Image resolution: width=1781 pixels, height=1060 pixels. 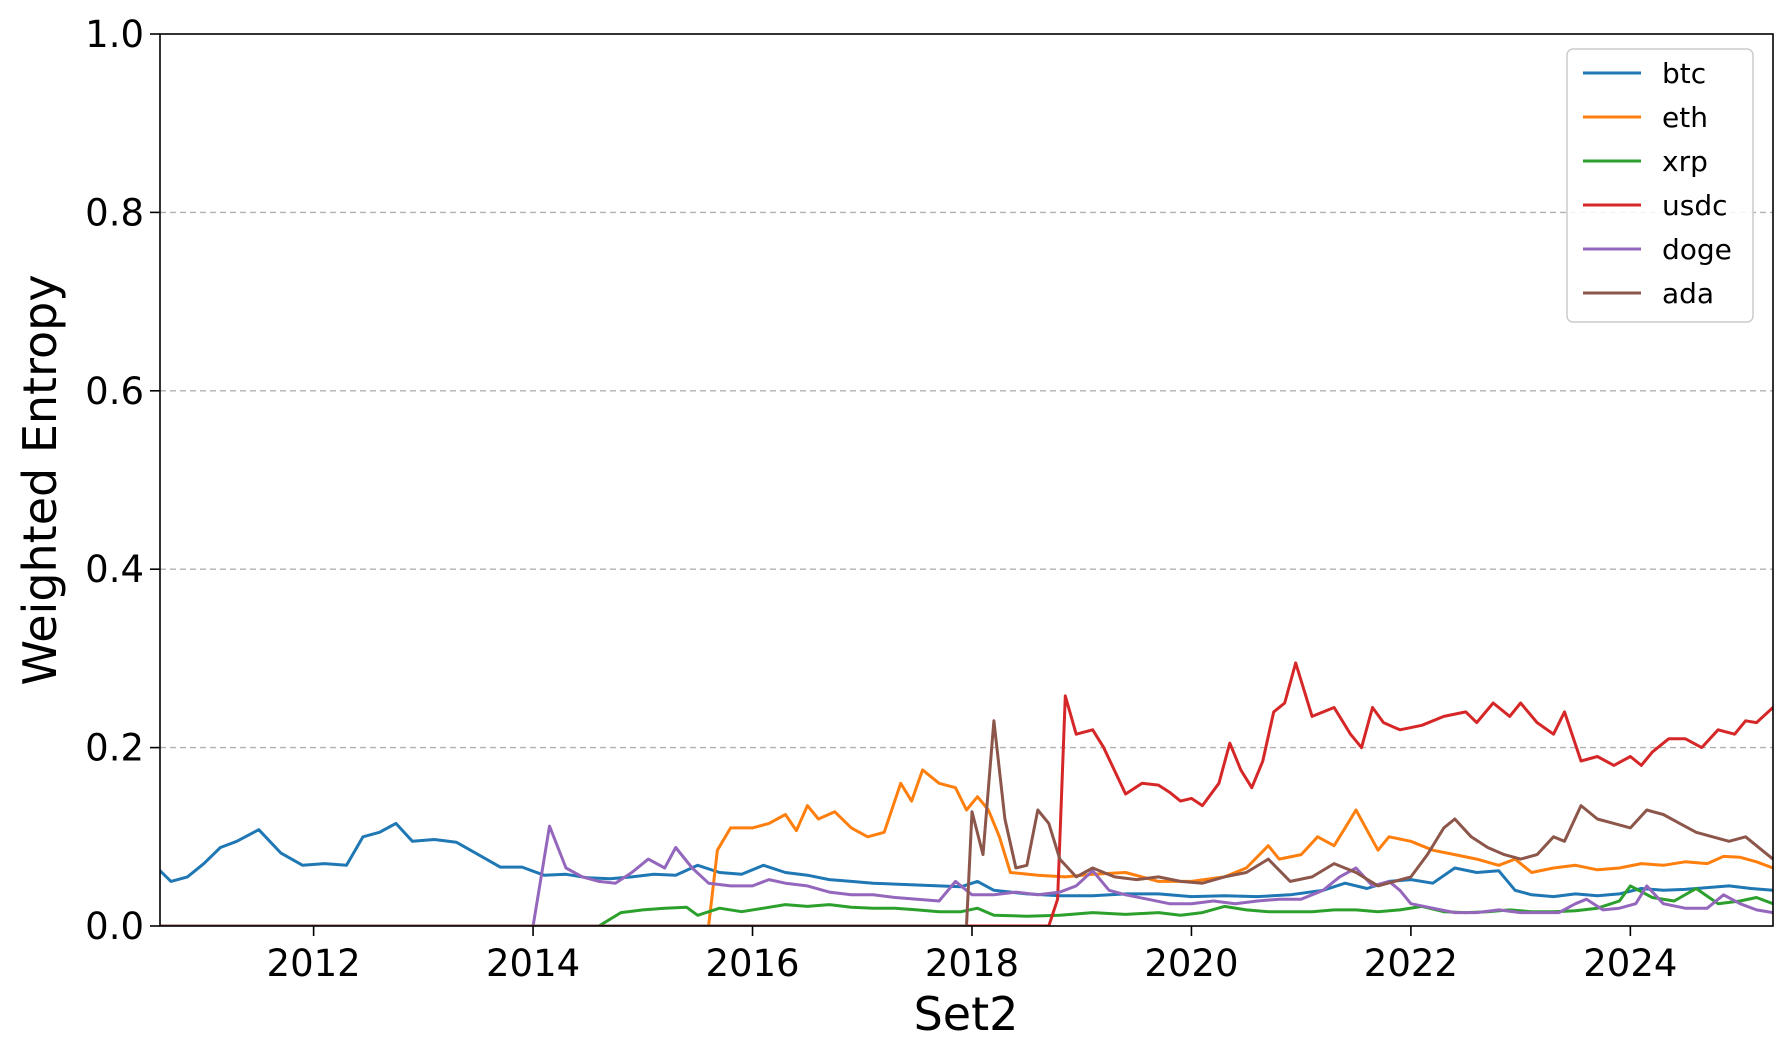 I want to click on x-tick-label: 2016, so click(x=752, y=963).